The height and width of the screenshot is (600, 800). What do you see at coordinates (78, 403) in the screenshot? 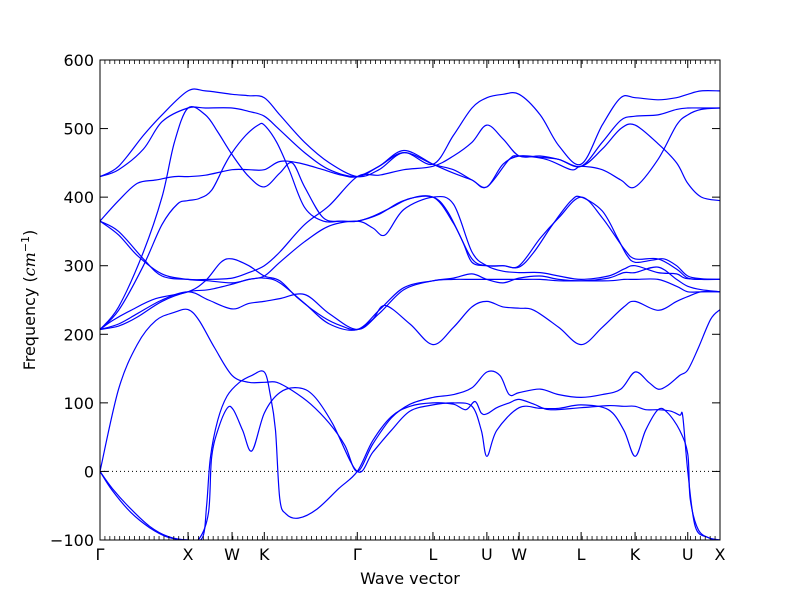
I see `y-tick-label: 100` at bounding box center [78, 403].